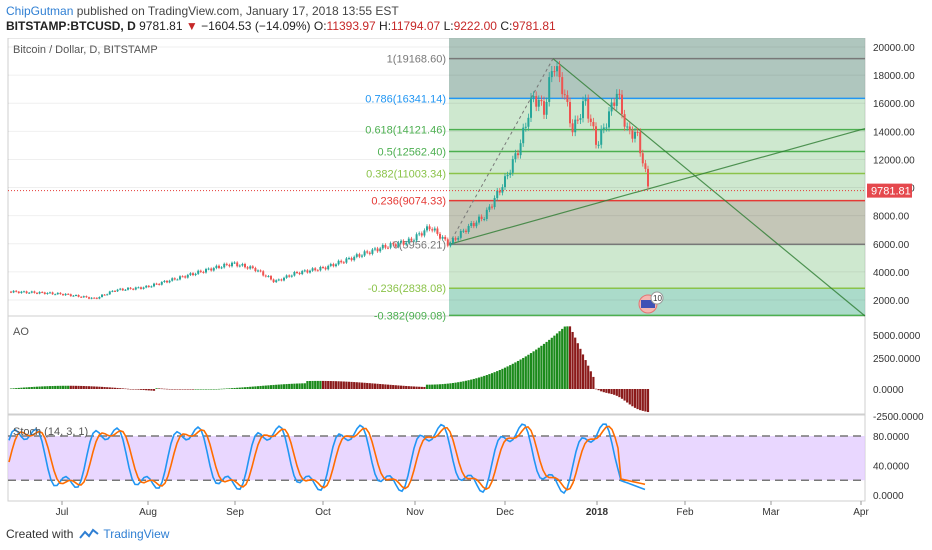 The height and width of the screenshot is (550, 932). What do you see at coordinates (85, 50) in the screenshot?
I see `price-legend: Bitcoin / Dollar, D, BITSTAMP` at bounding box center [85, 50].